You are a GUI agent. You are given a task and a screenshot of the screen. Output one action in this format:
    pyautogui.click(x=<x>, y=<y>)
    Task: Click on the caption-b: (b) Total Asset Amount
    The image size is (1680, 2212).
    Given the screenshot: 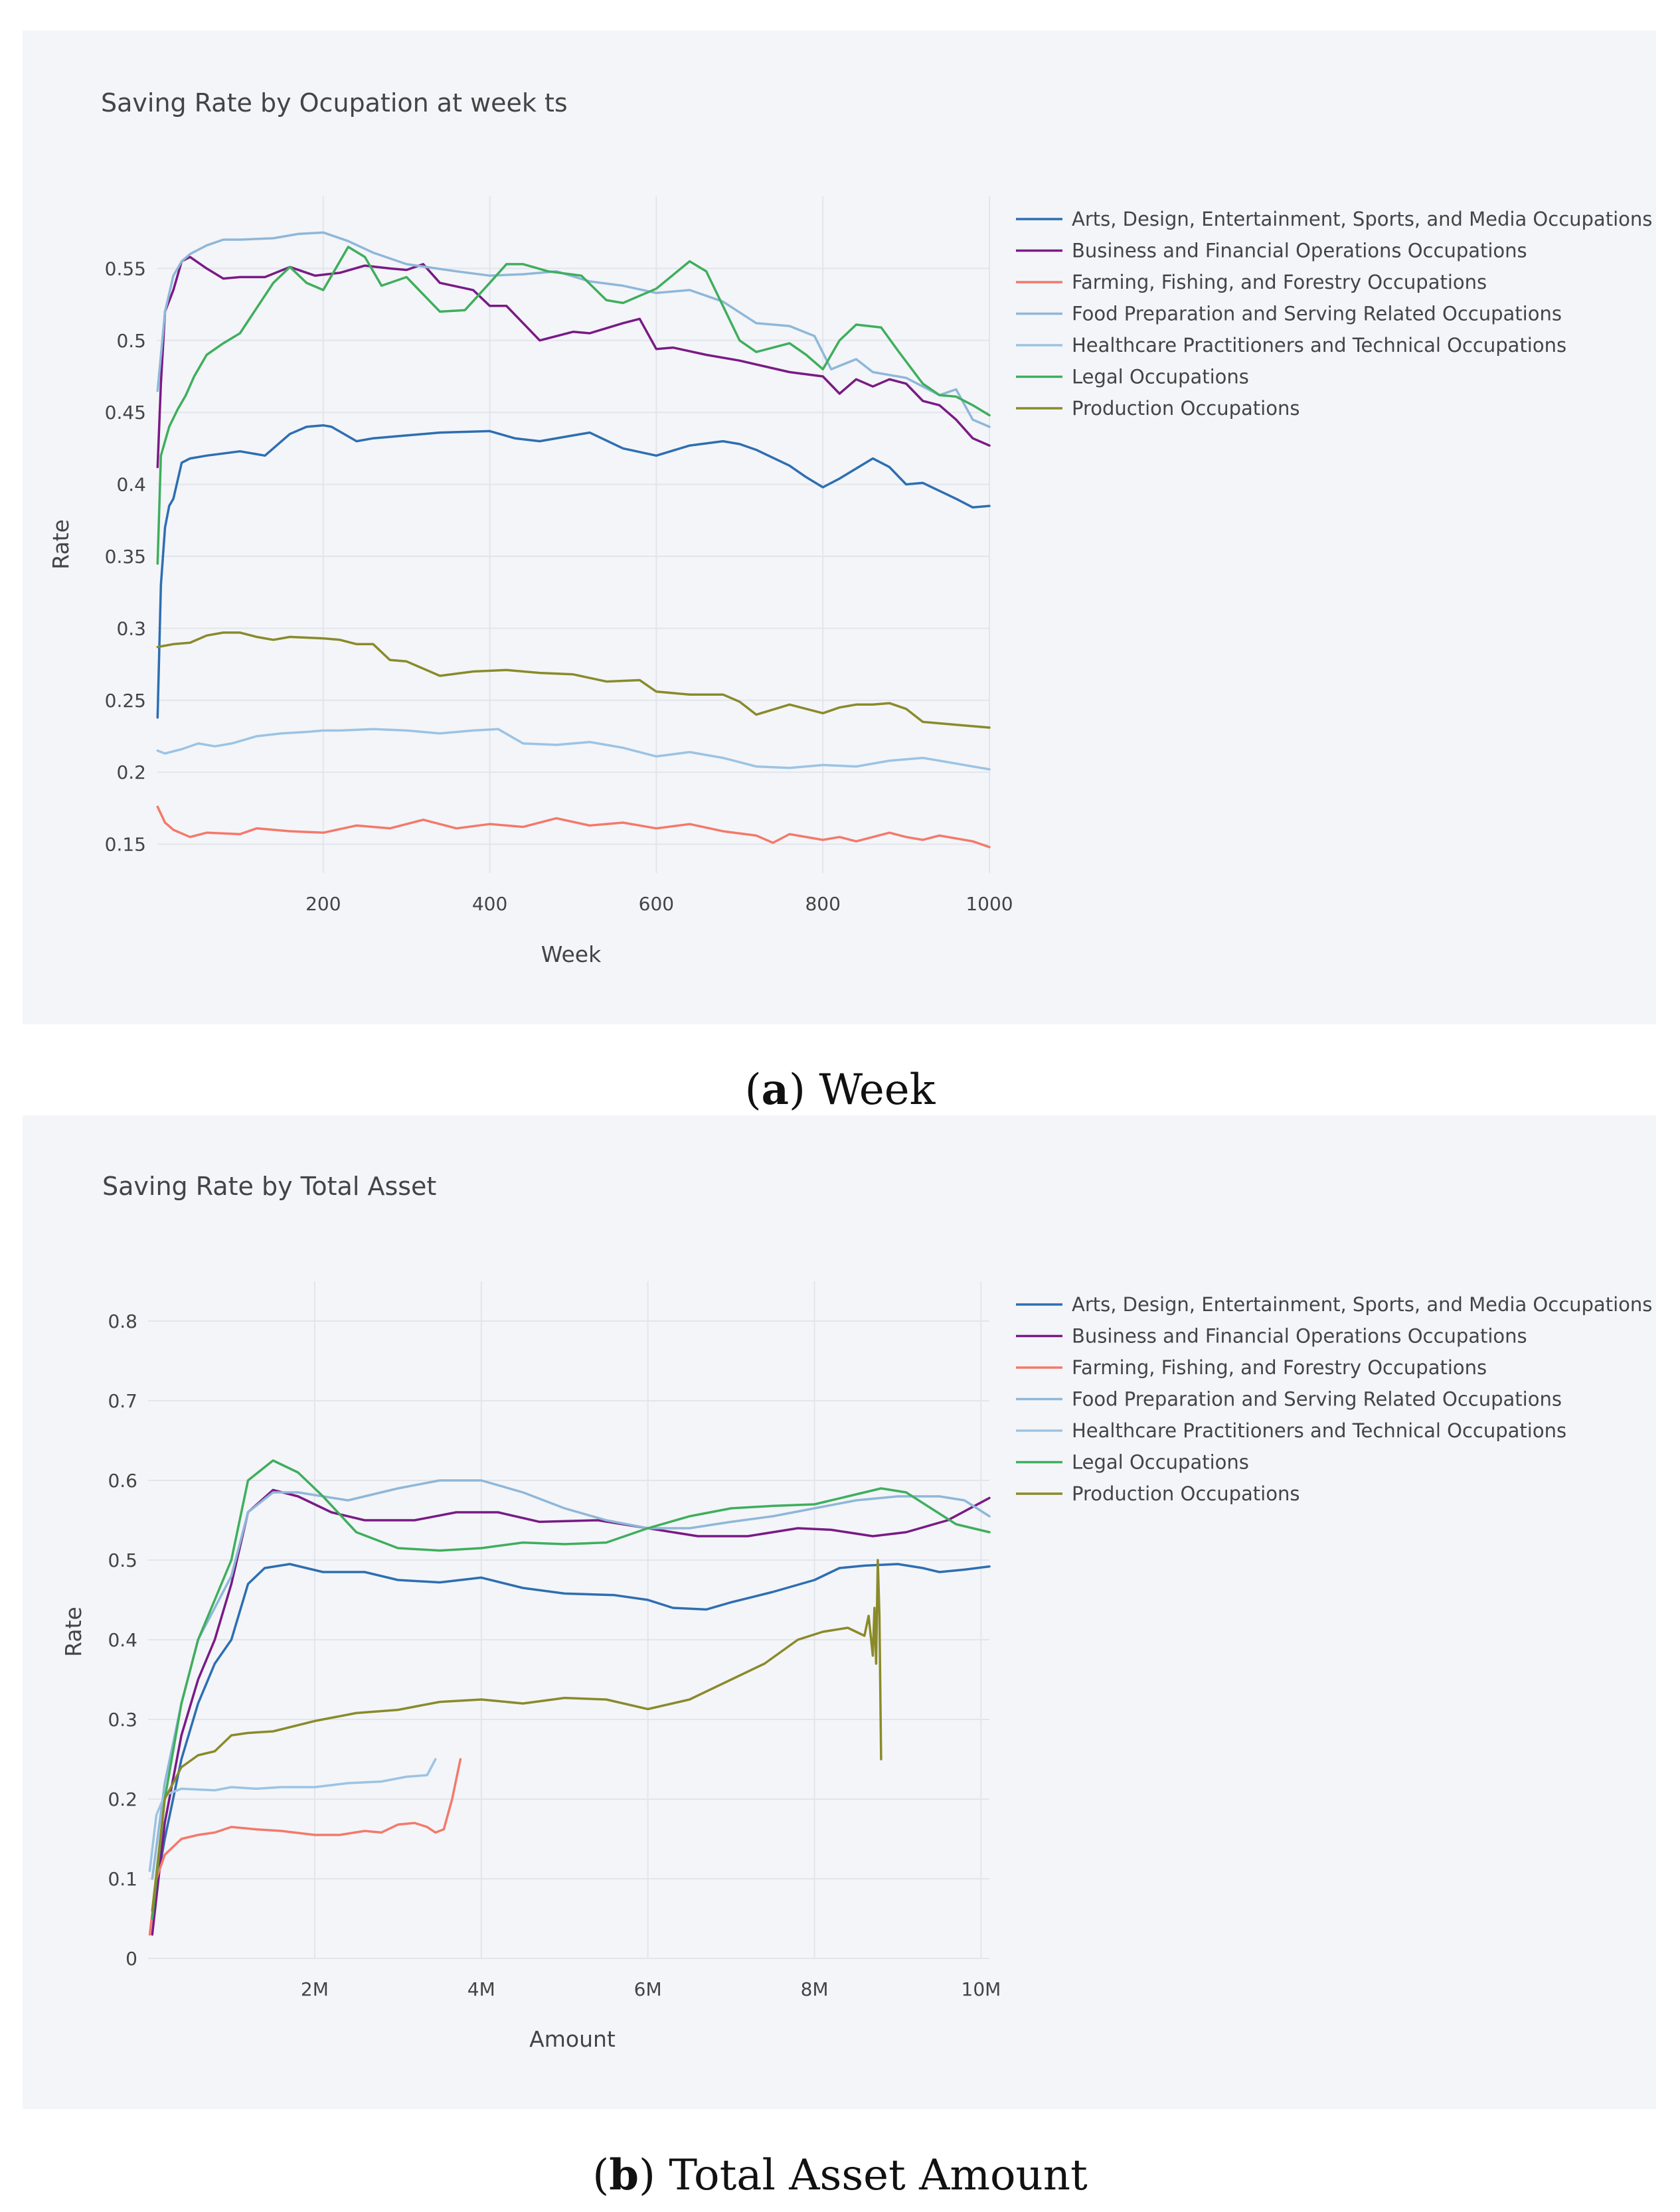 What is the action you would take?
    pyautogui.click(x=840, y=2175)
    